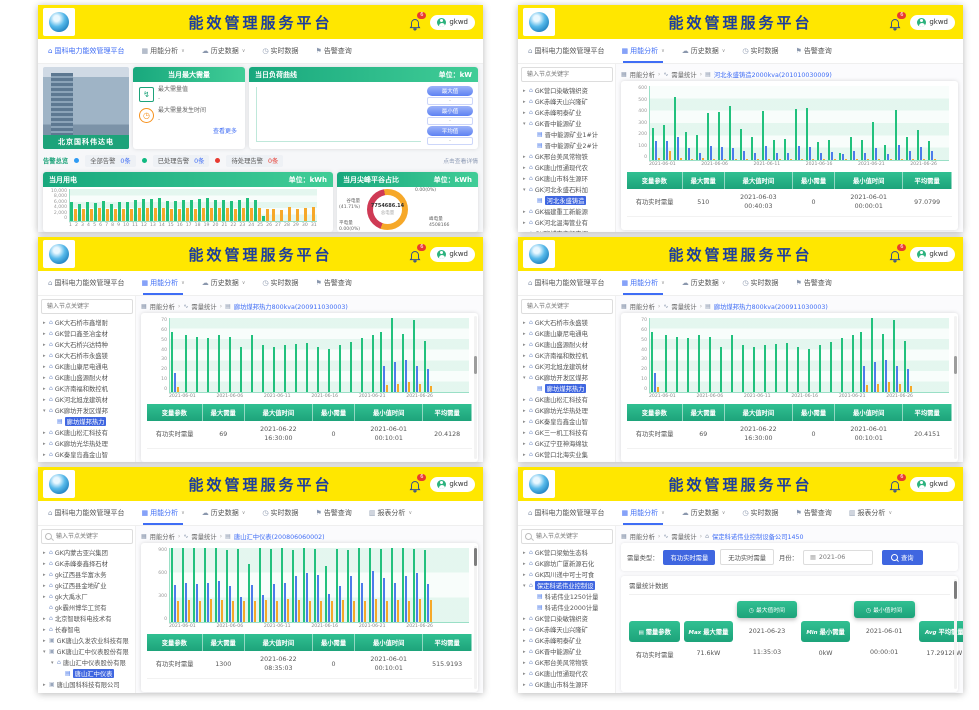 Image resolution: width=979 pixels, height=710 pixels. Describe the element at coordinates (110, 160) in the screenshot. I see `all-alarm-chip: 全部告警 0条` at that location.